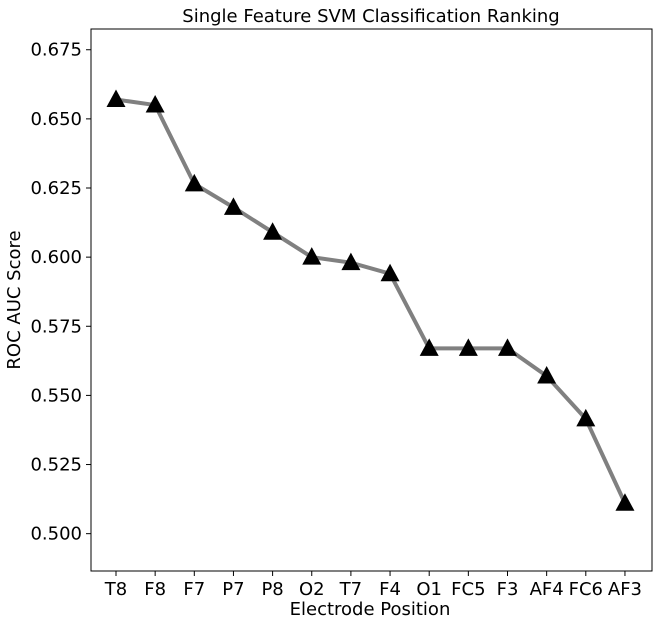 The image size is (659, 626). Describe the element at coordinates (625, 502) in the screenshot. I see `data-point-af3` at that location.